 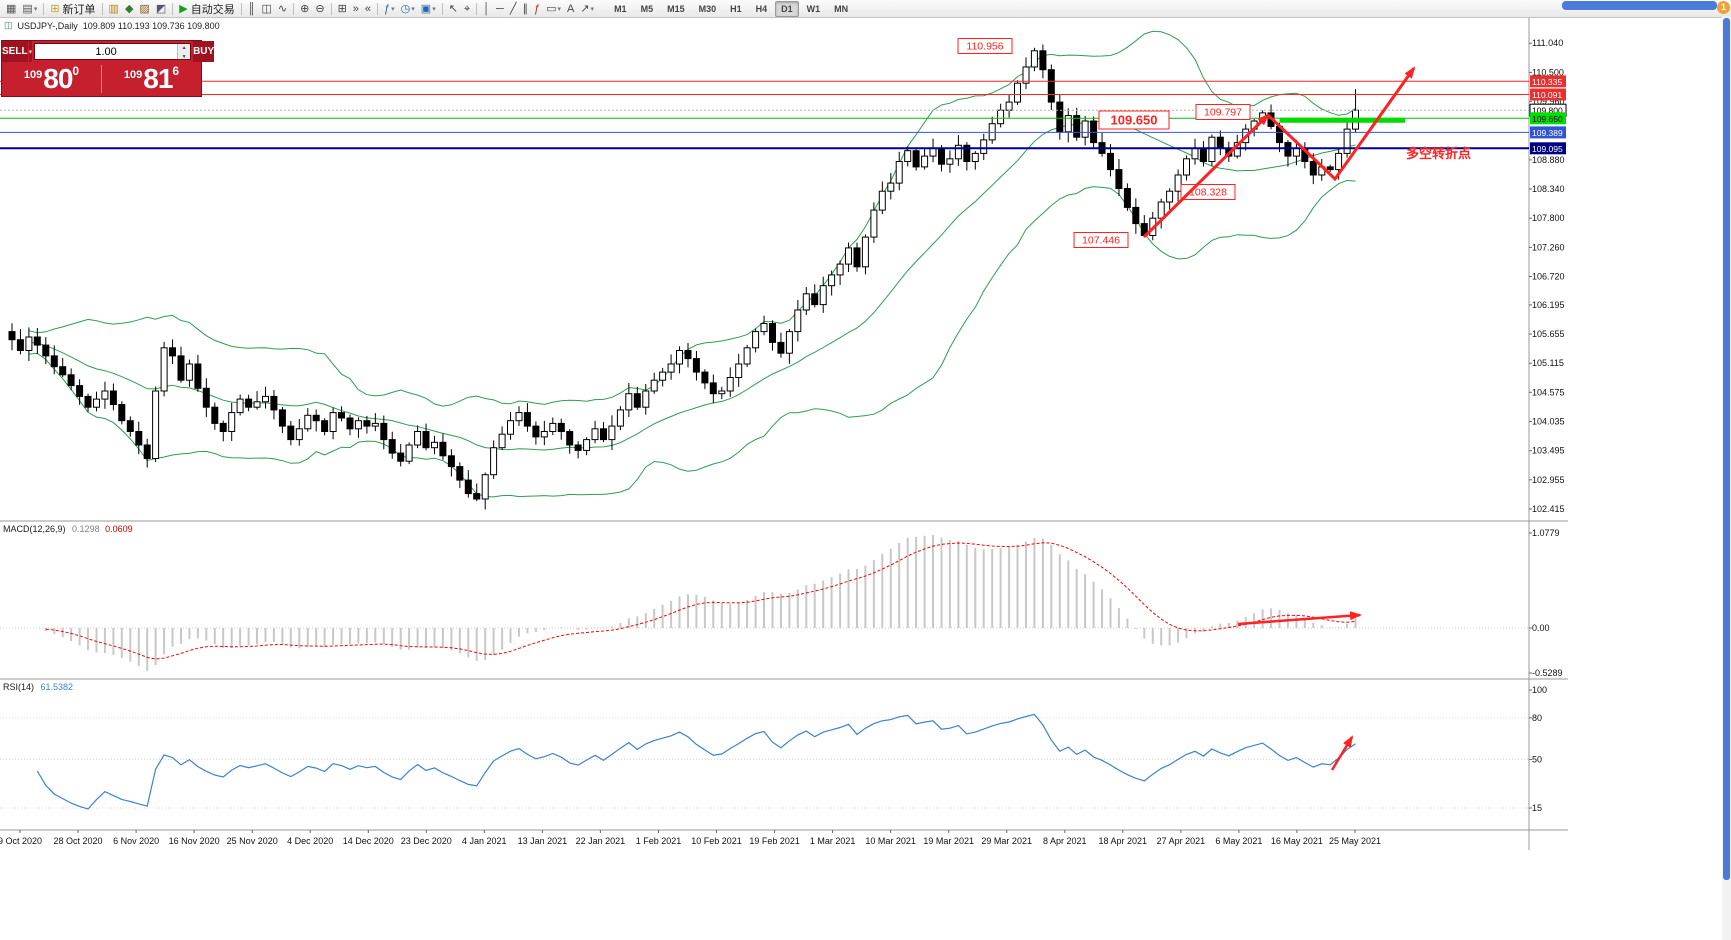 I want to click on trendline-button: ╱, so click(x=513, y=9).